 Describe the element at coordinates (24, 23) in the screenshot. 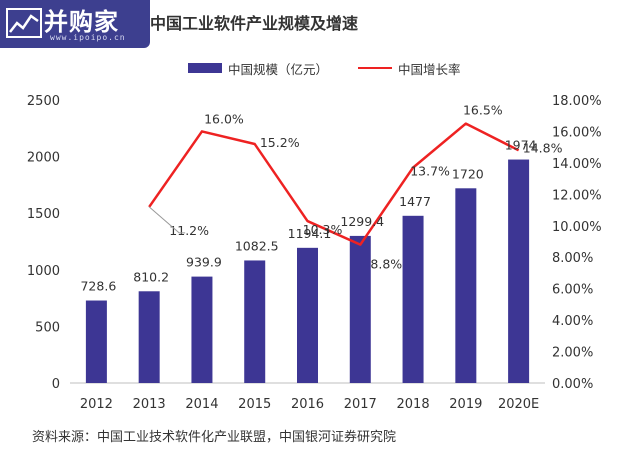

I see `chart-trend-icon` at that location.